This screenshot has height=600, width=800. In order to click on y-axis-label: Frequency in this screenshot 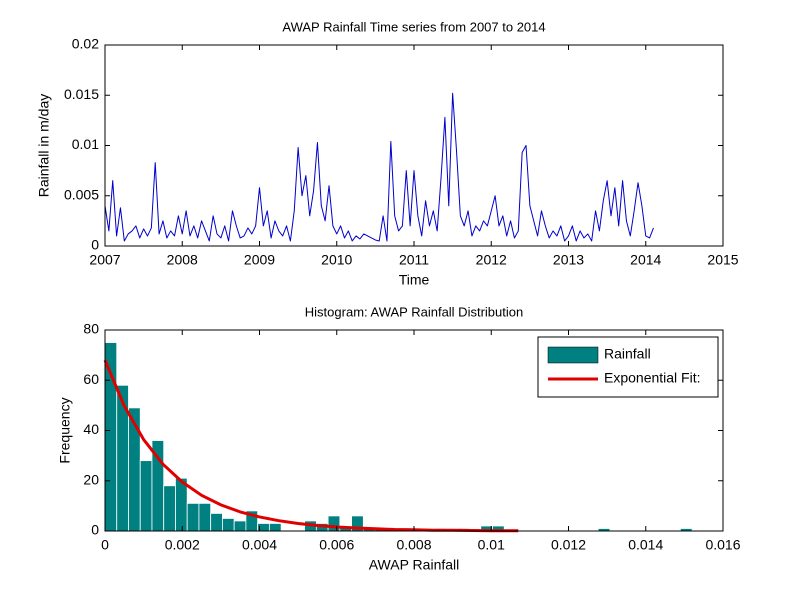, I will do `click(65, 430)`.